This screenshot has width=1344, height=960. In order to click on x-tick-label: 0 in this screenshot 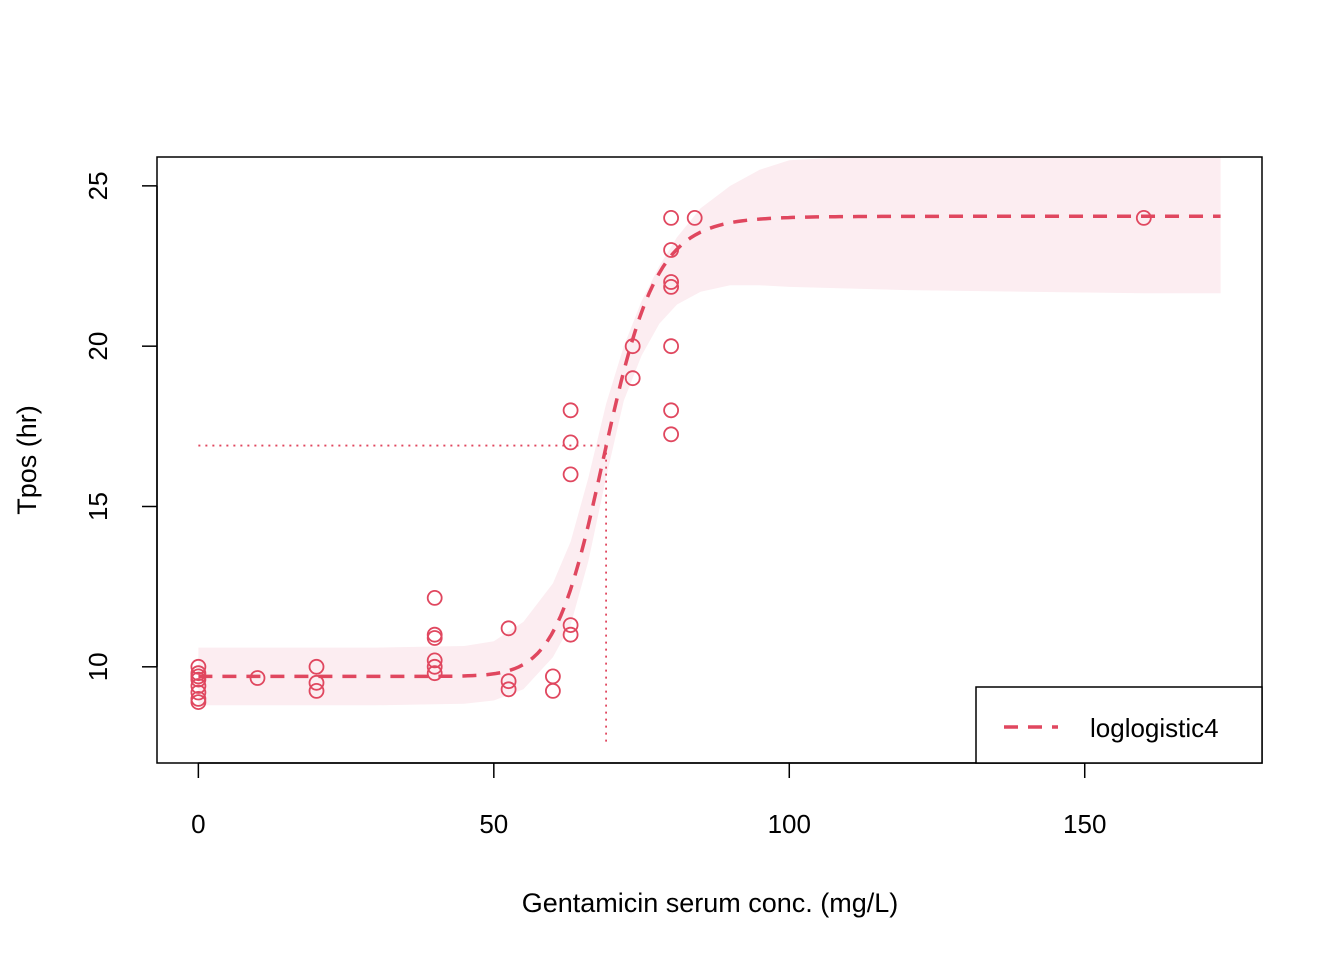, I will do `click(198, 824)`.